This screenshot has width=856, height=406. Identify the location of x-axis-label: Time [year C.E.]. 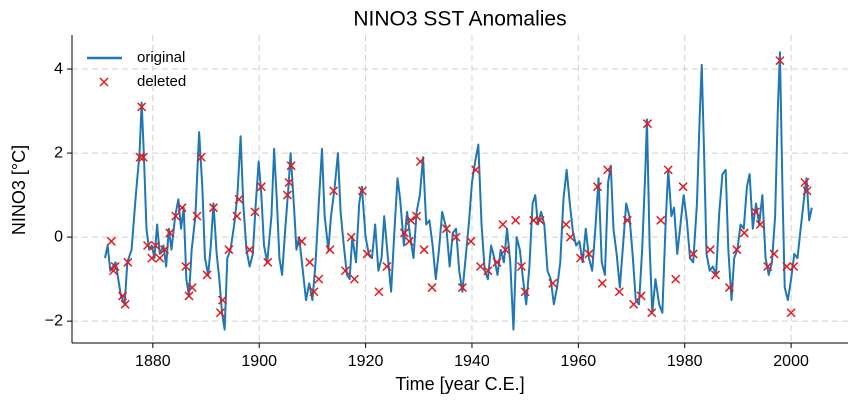
(459, 384).